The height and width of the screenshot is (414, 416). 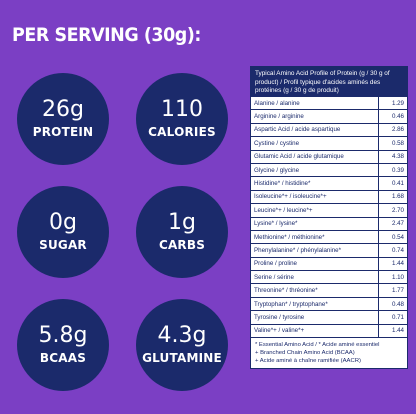 I want to click on glutamine-value: 4.3g, so click(x=182, y=335).